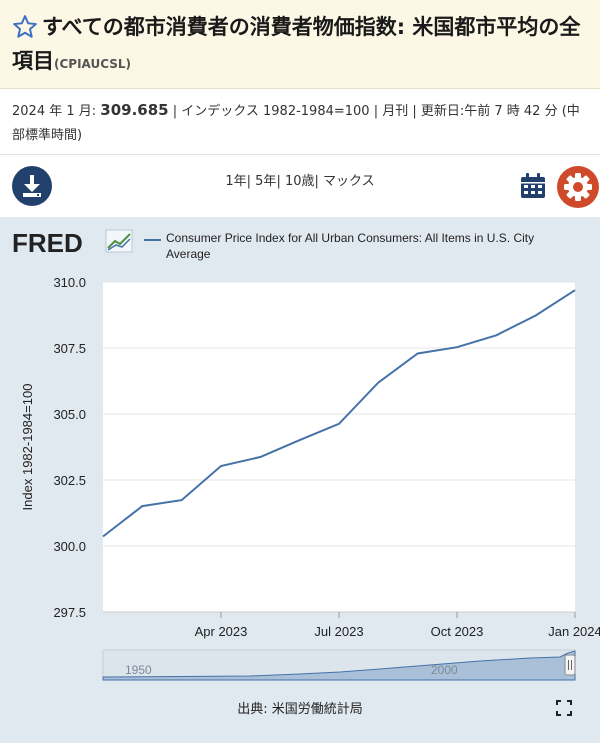 This screenshot has height=743, width=600. Describe the element at coordinates (134, 110) in the screenshot. I see `observation-value: 309.685` at that location.